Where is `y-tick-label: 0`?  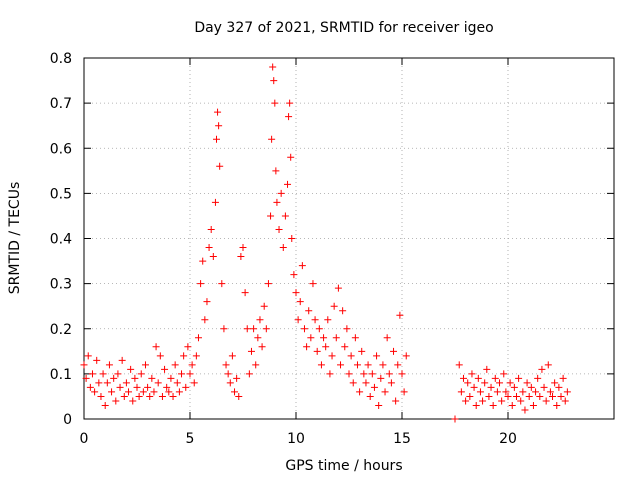 y-tick-label: 0 is located at coordinates (67, 420).